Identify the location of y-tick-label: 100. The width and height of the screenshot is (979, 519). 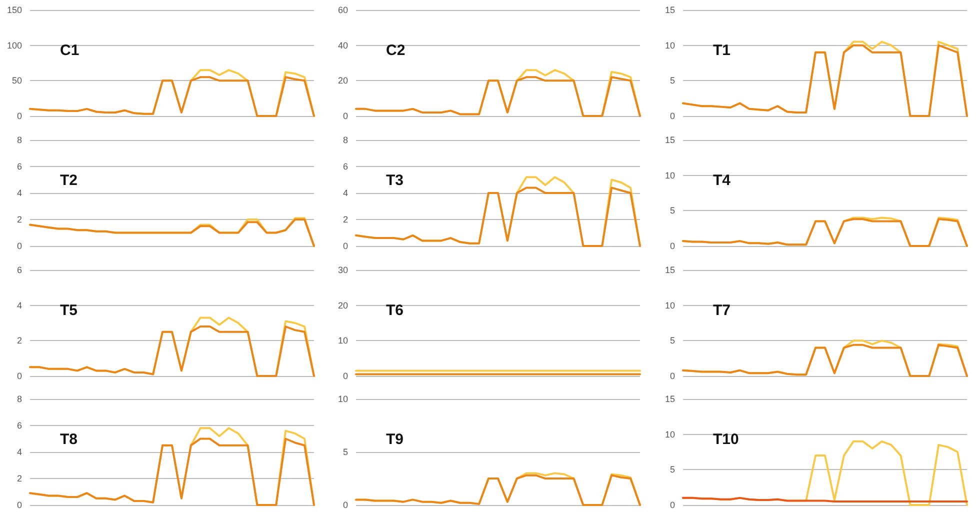
(14, 45).